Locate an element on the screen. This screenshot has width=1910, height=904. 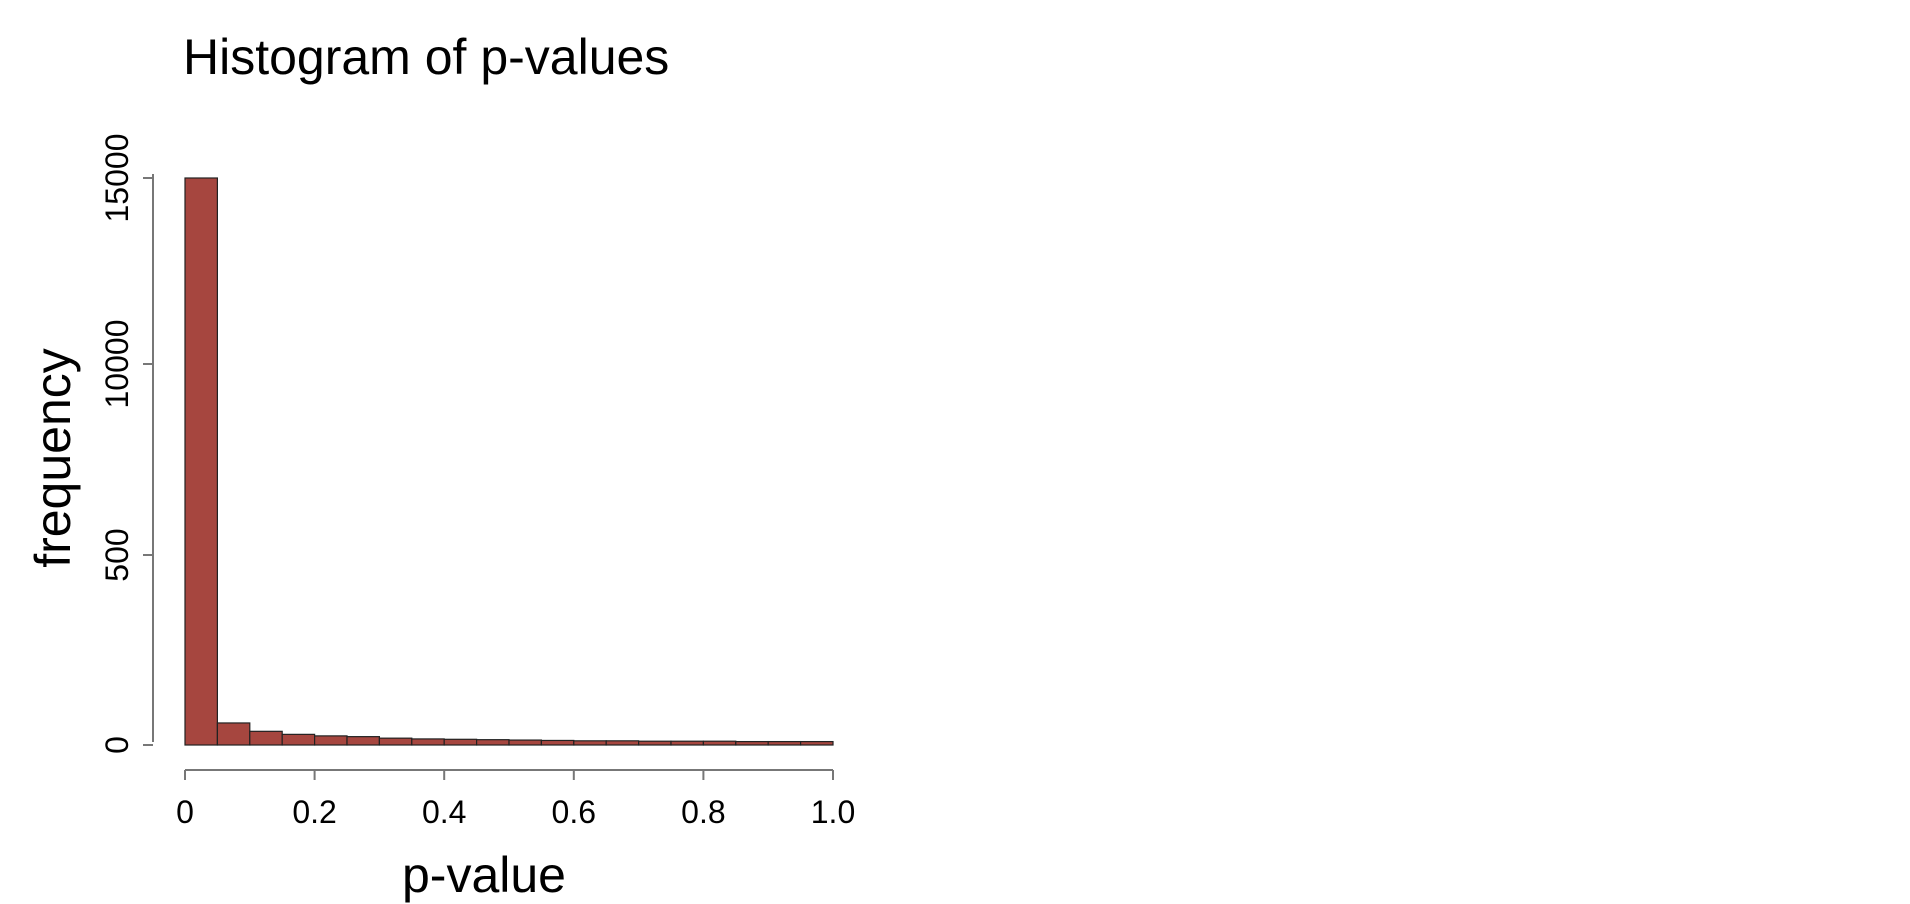
x-tick-label: 0.4 is located at coordinates (444, 812).